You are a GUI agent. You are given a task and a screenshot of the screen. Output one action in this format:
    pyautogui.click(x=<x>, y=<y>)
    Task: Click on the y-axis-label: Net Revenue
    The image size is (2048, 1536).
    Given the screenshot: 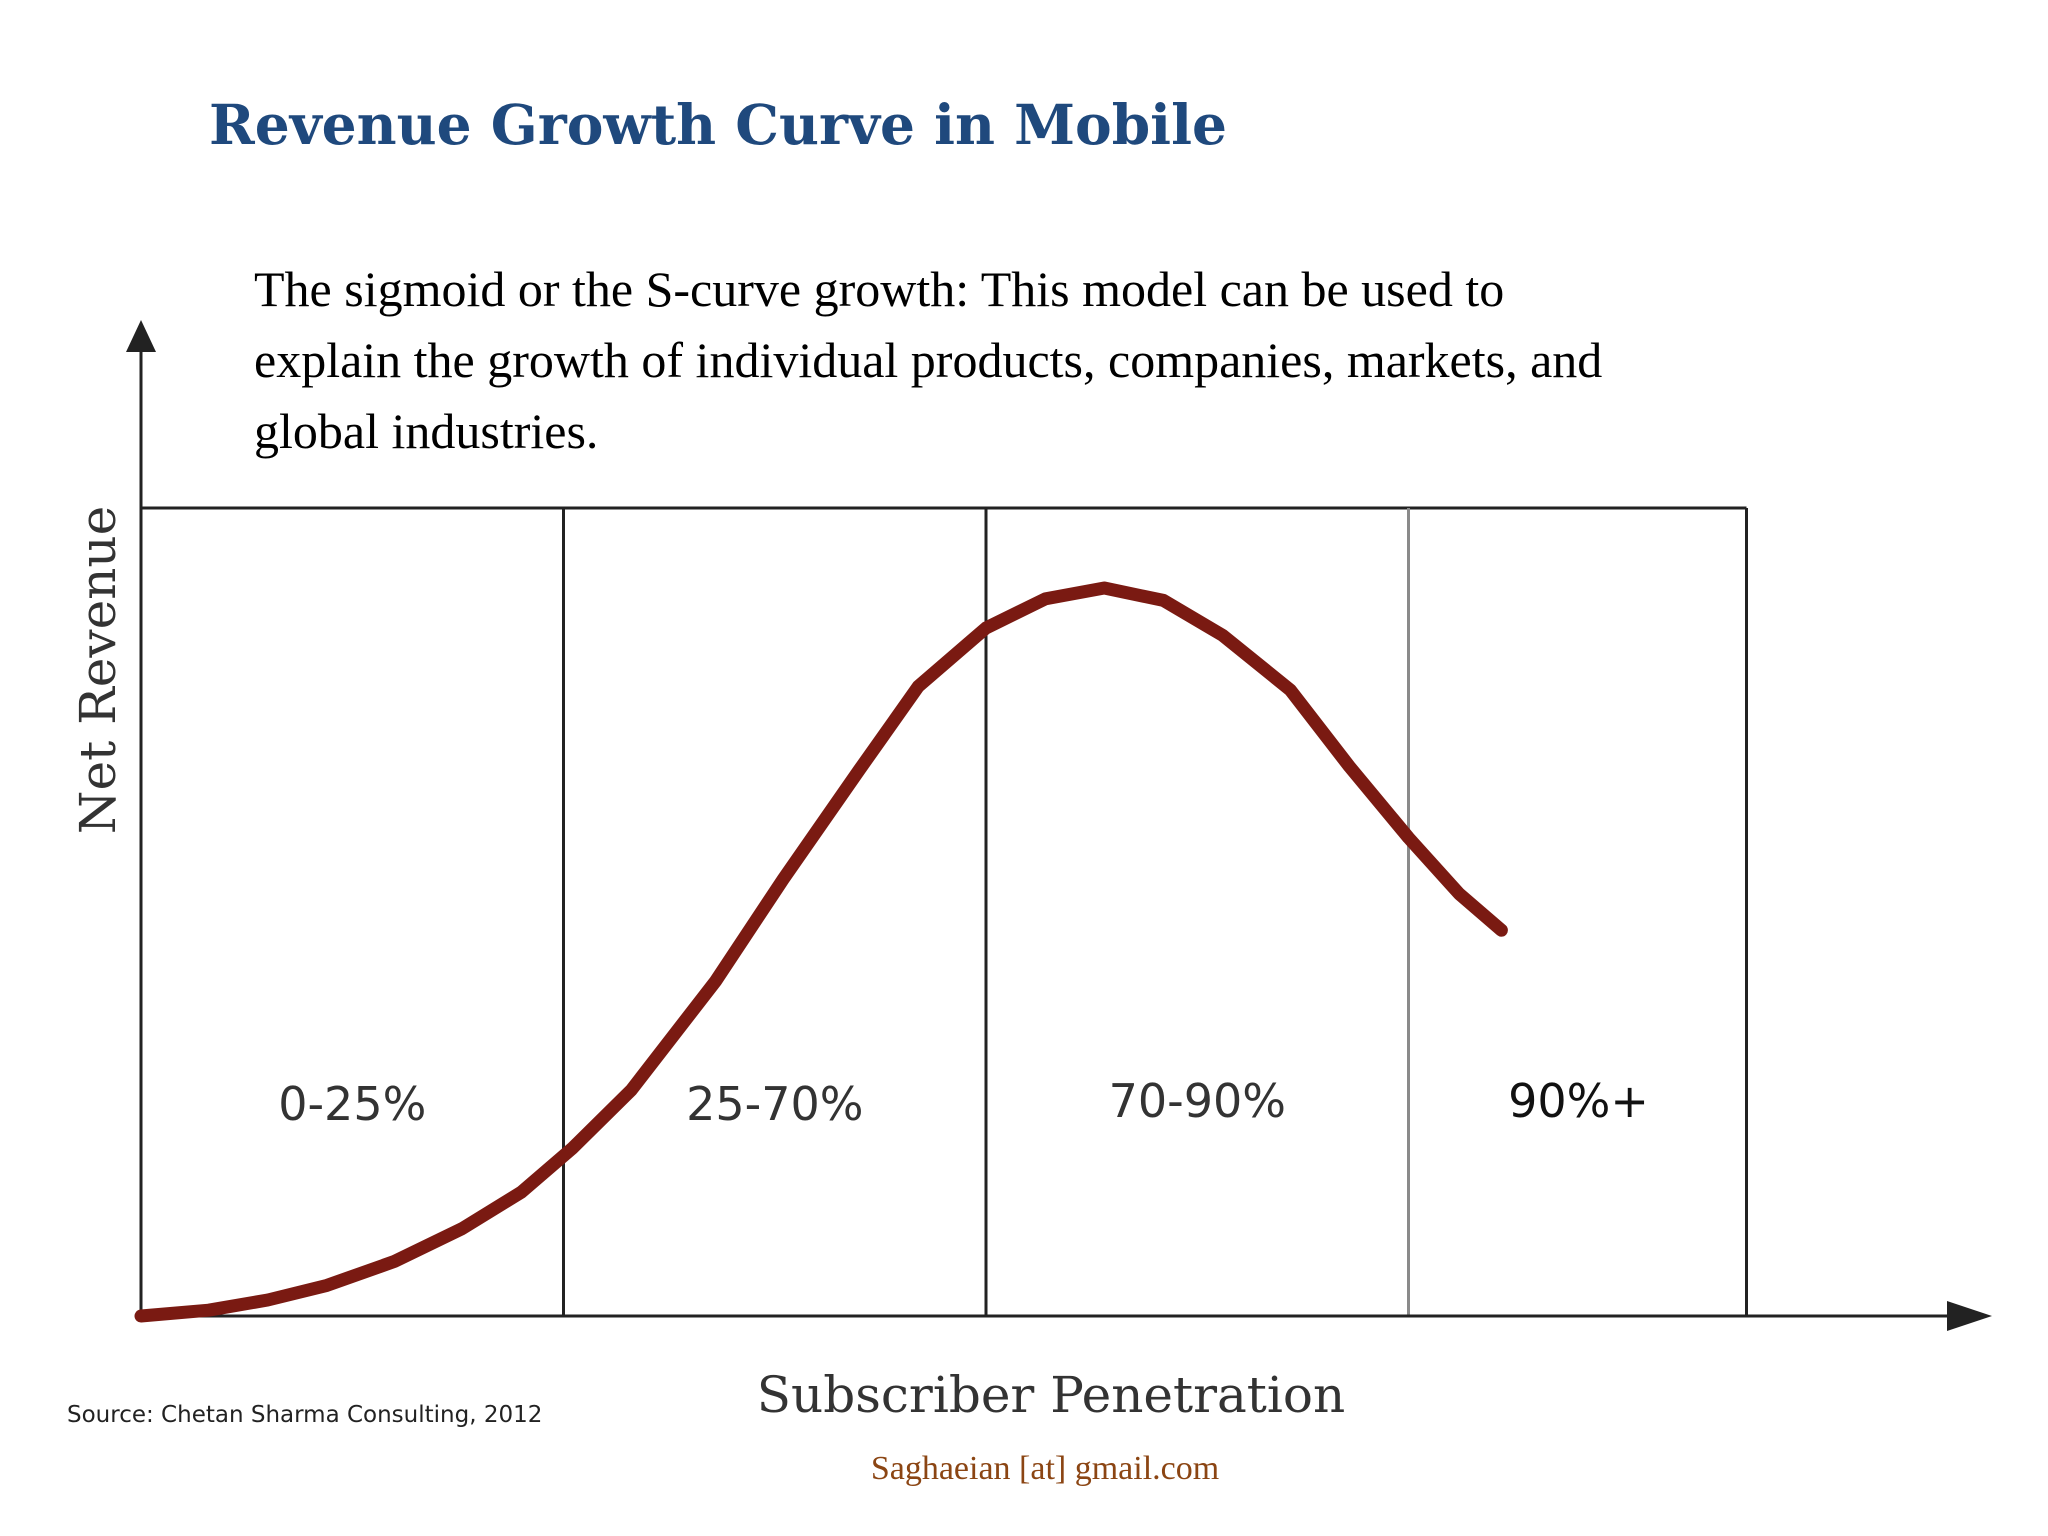 What is the action you would take?
    pyautogui.click(x=98, y=670)
    